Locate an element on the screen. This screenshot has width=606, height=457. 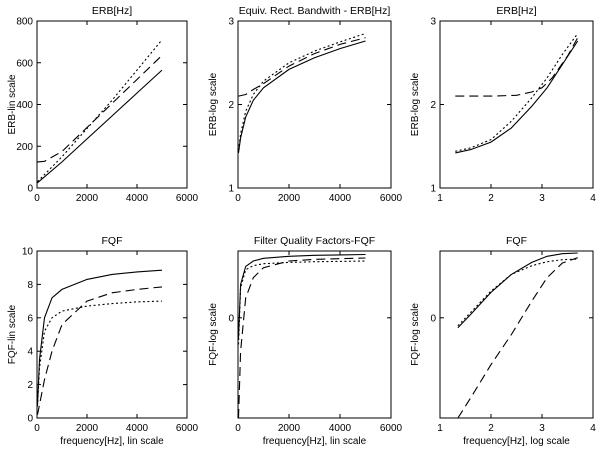
y-tick-label: 4 is located at coordinates (30, 352).